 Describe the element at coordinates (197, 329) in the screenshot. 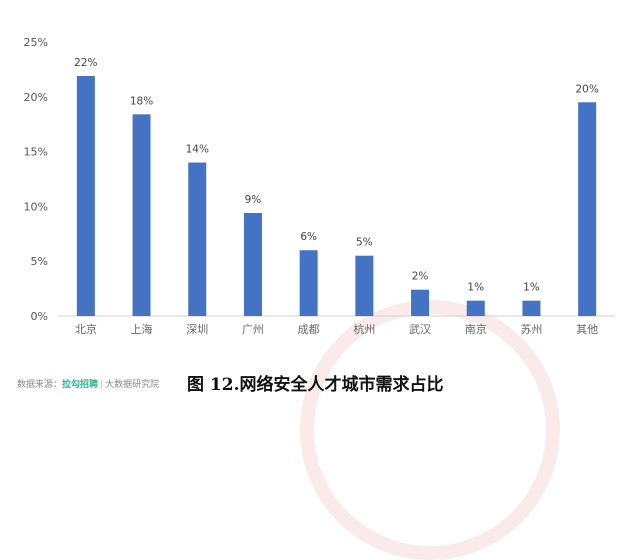

I see `x-tick-label: 深圳` at that location.